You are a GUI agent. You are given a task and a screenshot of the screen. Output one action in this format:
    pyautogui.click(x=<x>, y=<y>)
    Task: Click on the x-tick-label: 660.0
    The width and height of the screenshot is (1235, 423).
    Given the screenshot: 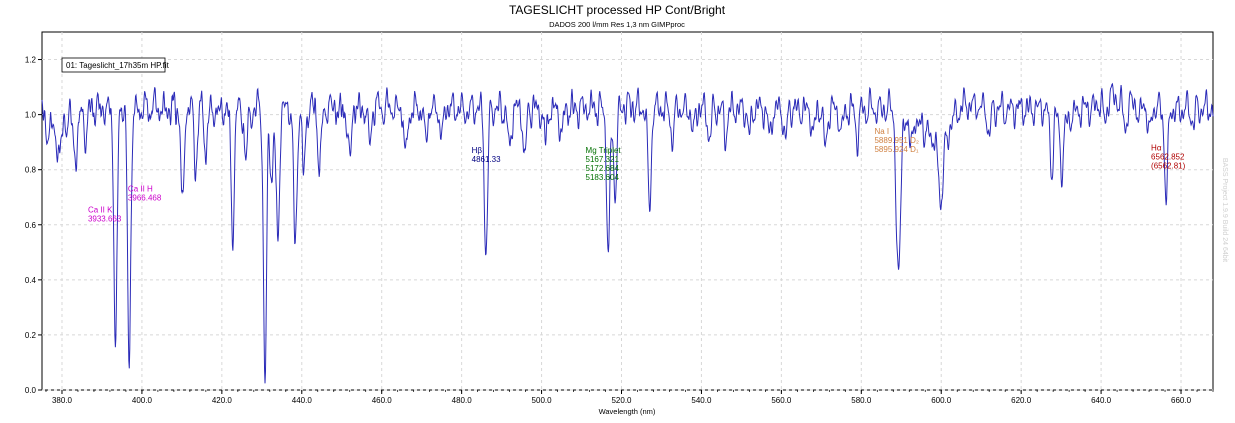 What is the action you would take?
    pyautogui.click(x=1181, y=400)
    